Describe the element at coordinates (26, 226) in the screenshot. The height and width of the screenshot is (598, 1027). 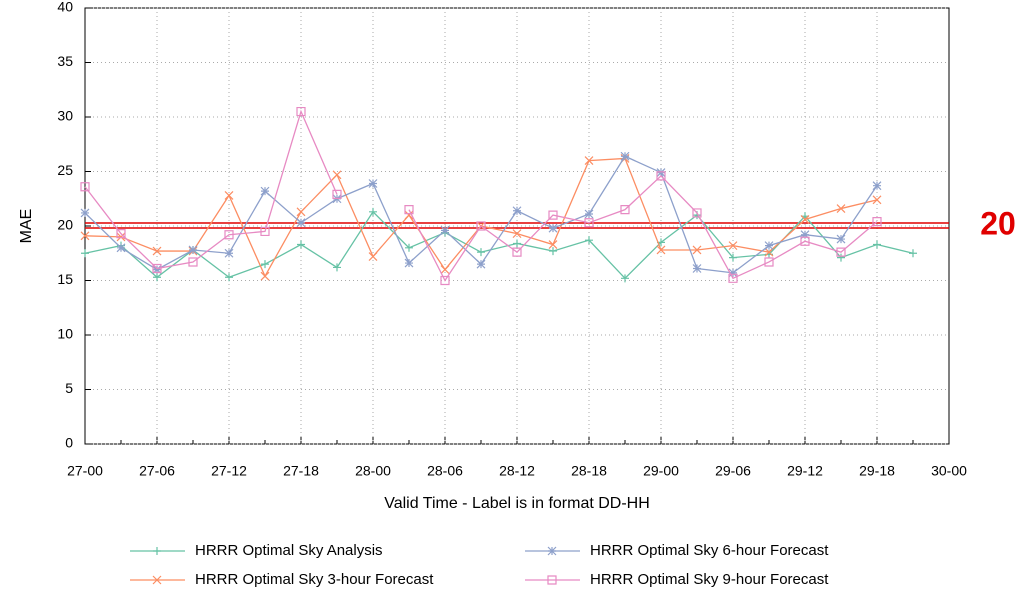
I see `y-axis-label: MAE` at that location.